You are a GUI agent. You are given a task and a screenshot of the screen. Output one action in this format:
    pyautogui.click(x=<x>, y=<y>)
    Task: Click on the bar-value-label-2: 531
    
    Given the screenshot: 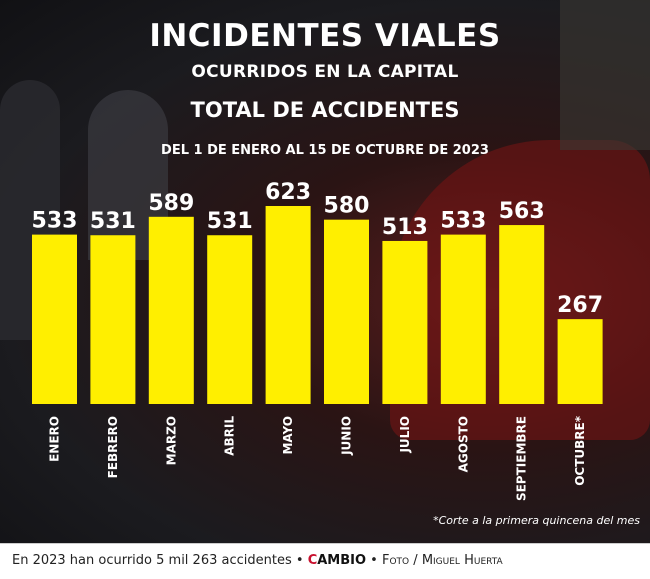 What is the action you would take?
    pyautogui.click(x=113, y=221)
    